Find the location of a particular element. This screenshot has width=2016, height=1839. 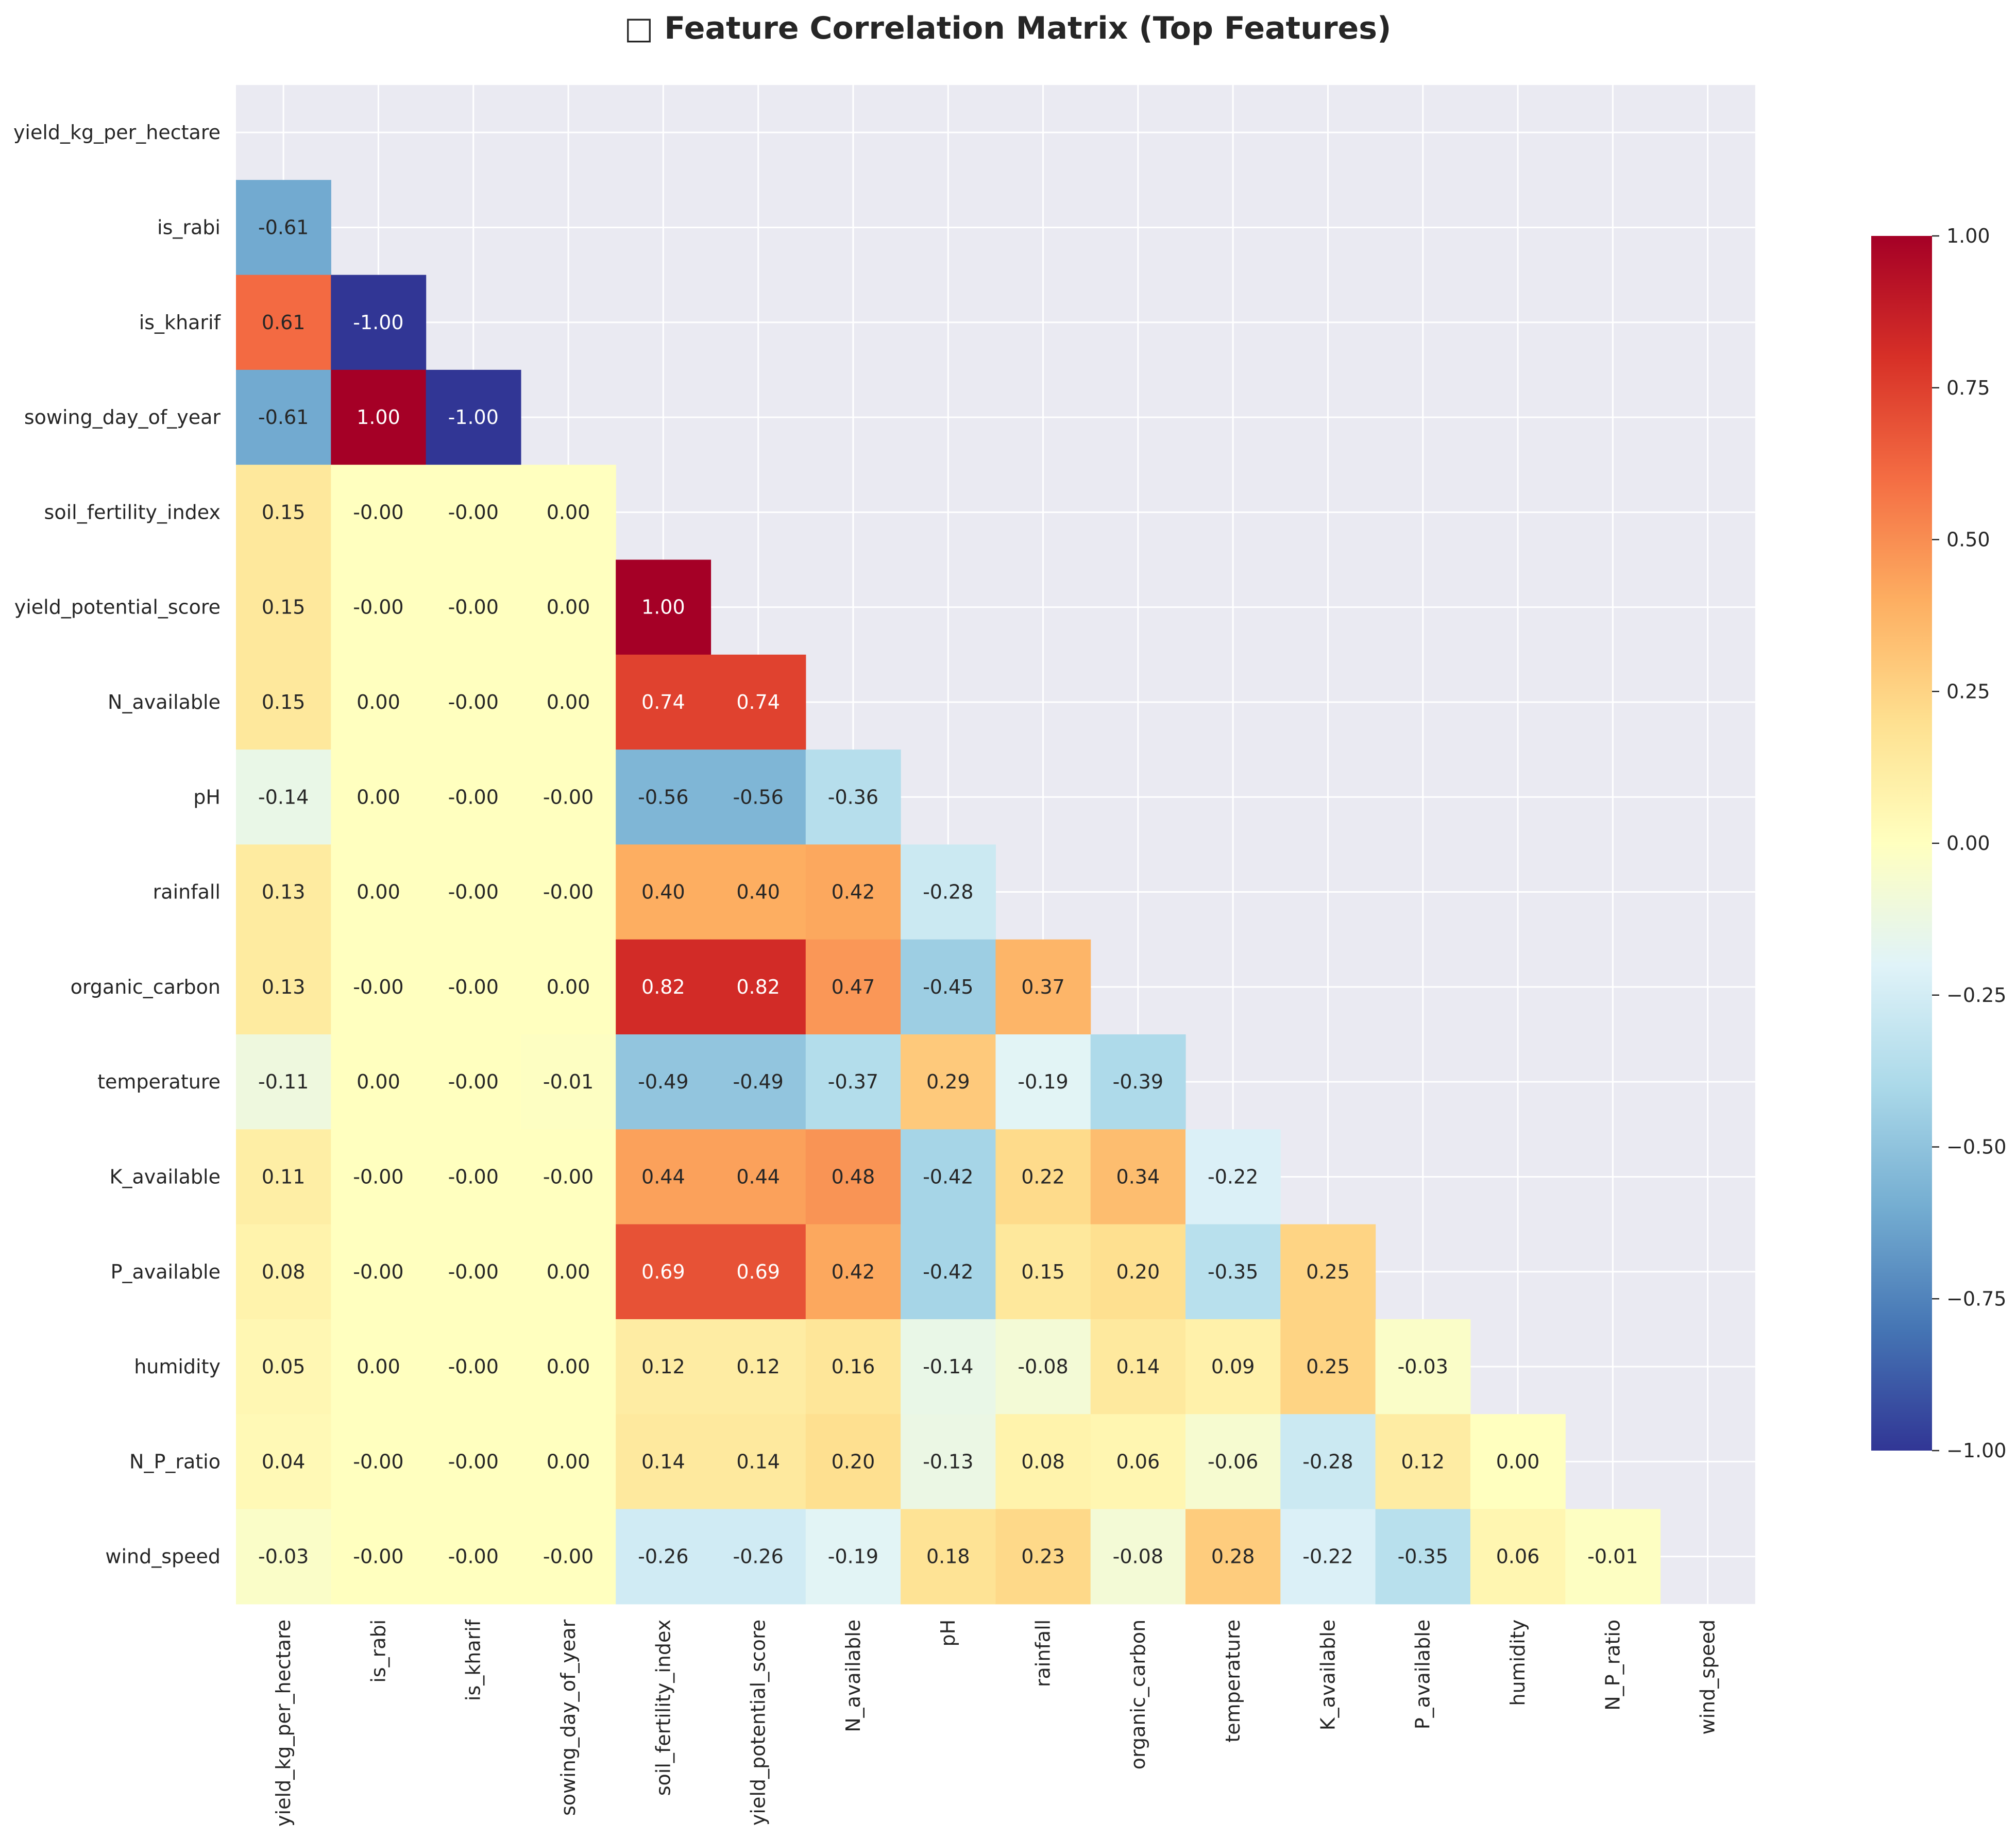

heatmap-cell-label: 0.14 is located at coordinates (1138, 1366).